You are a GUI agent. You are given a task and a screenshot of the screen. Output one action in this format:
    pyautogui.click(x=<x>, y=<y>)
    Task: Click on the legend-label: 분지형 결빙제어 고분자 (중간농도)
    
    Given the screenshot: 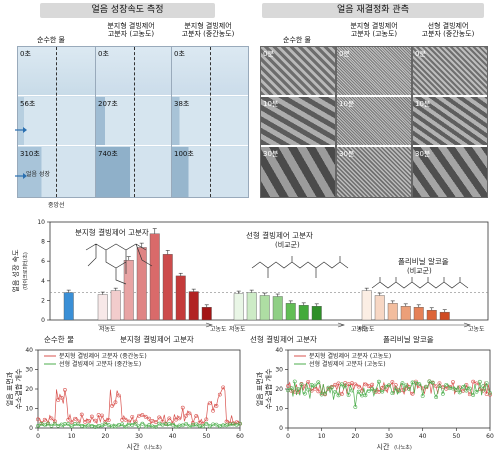 What is the action you would take?
    pyautogui.click(x=103, y=356)
    